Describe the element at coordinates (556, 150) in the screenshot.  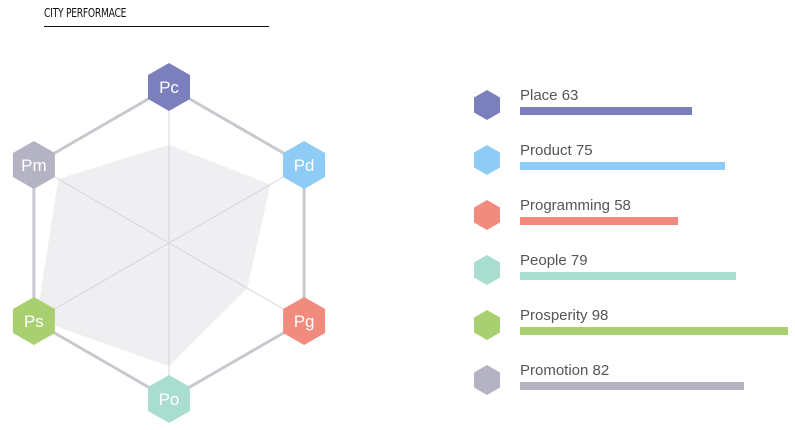
I see `legend-label: Product 75` at that location.